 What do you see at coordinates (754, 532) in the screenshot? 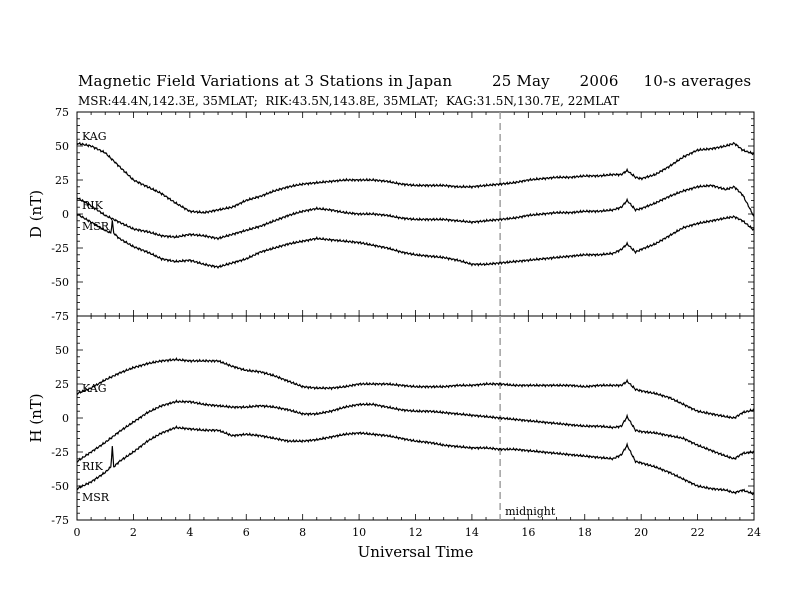
I see `xtick-label: 24` at bounding box center [754, 532].